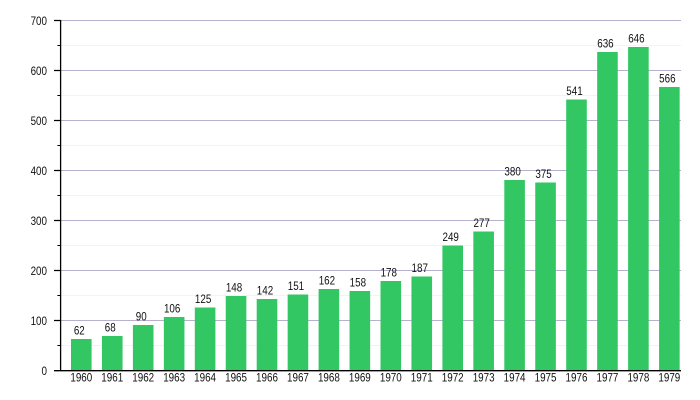  I want to click on svg-text: 1968, so click(329, 379).